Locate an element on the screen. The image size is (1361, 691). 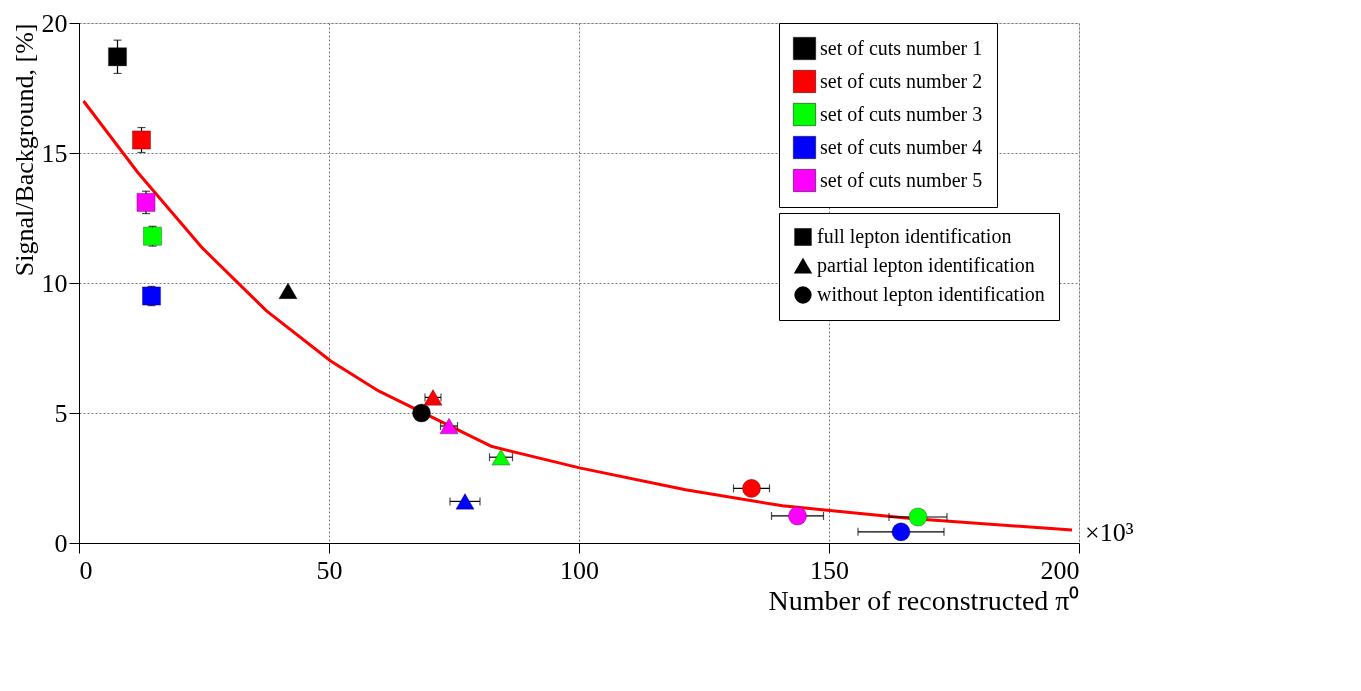
legend-label: set of cuts number 3 is located at coordinates (901, 113).